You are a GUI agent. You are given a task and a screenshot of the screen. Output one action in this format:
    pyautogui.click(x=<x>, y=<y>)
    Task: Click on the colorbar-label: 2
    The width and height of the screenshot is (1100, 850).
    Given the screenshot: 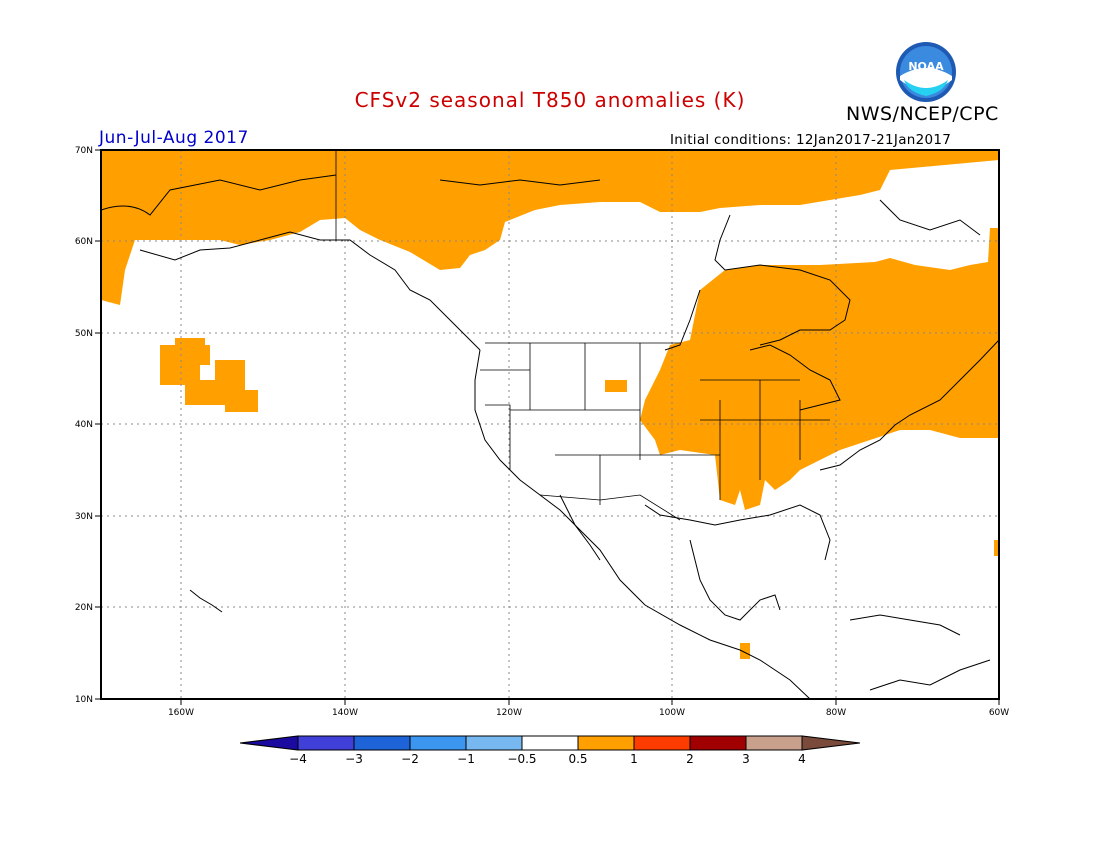 What is the action you would take?
    pyautogui.click(x=690, y=759)
    